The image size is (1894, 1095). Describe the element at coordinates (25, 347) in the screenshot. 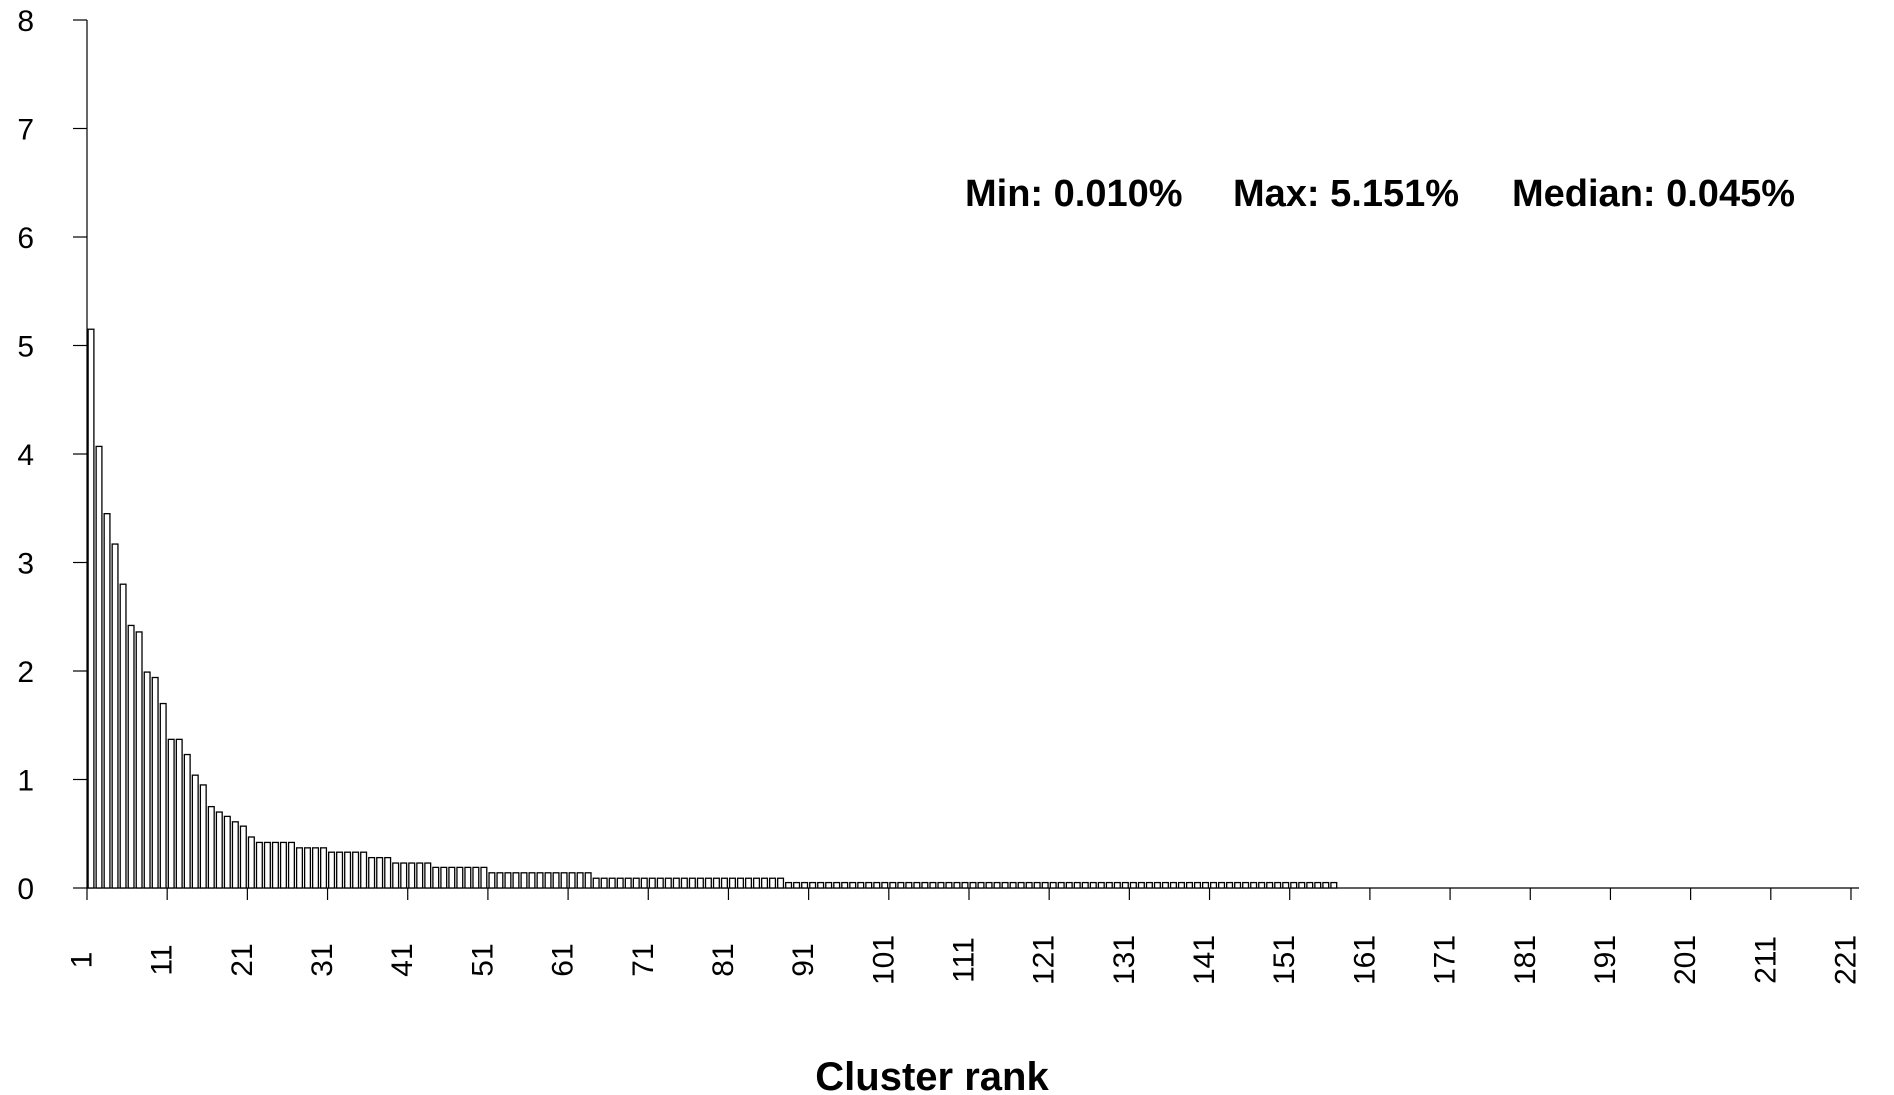

I see `y-tick-label: 5` at that location.